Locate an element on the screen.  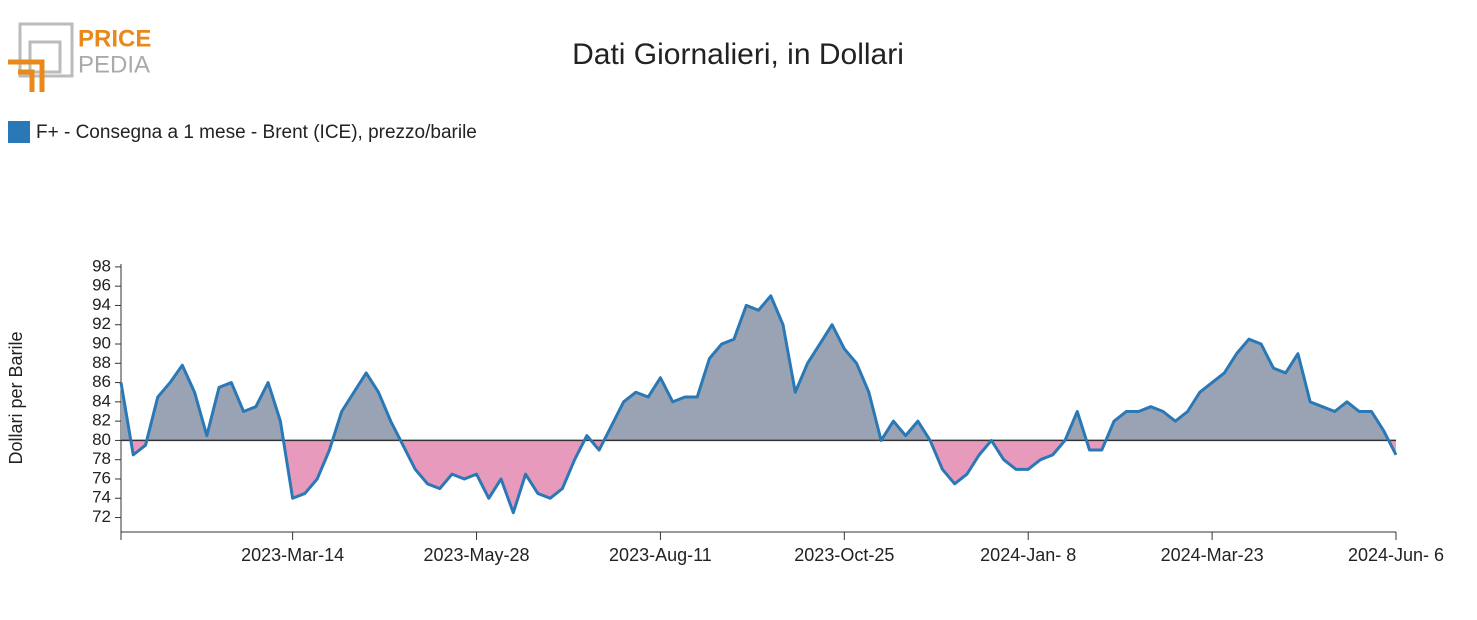
area-below is located at coordinates (763, 476).